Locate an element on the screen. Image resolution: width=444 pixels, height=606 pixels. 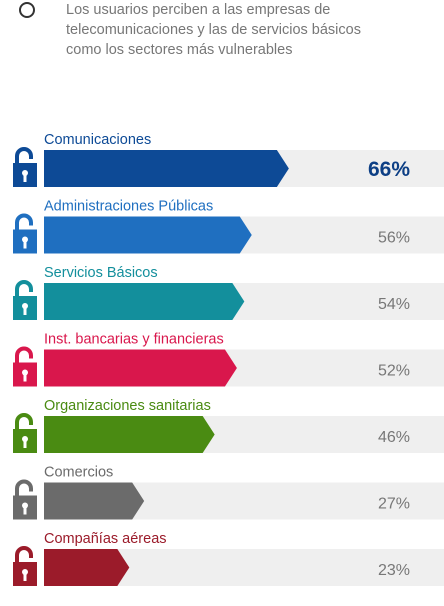
bar-row: Comunicaciones 66% is located at coordinates (228, 159).